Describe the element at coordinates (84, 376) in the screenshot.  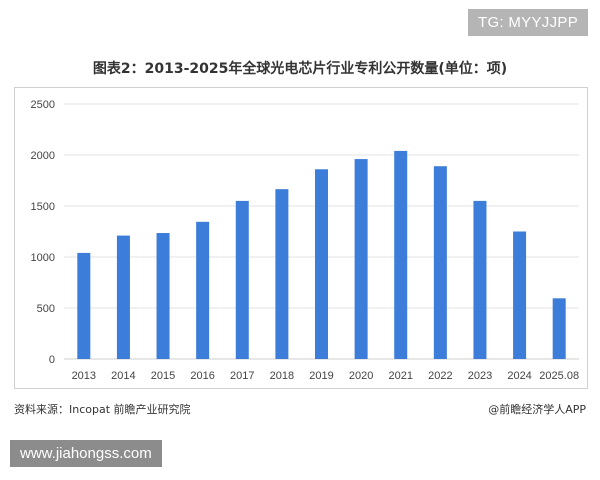
I see `x-tick-label: 2013` at that location.